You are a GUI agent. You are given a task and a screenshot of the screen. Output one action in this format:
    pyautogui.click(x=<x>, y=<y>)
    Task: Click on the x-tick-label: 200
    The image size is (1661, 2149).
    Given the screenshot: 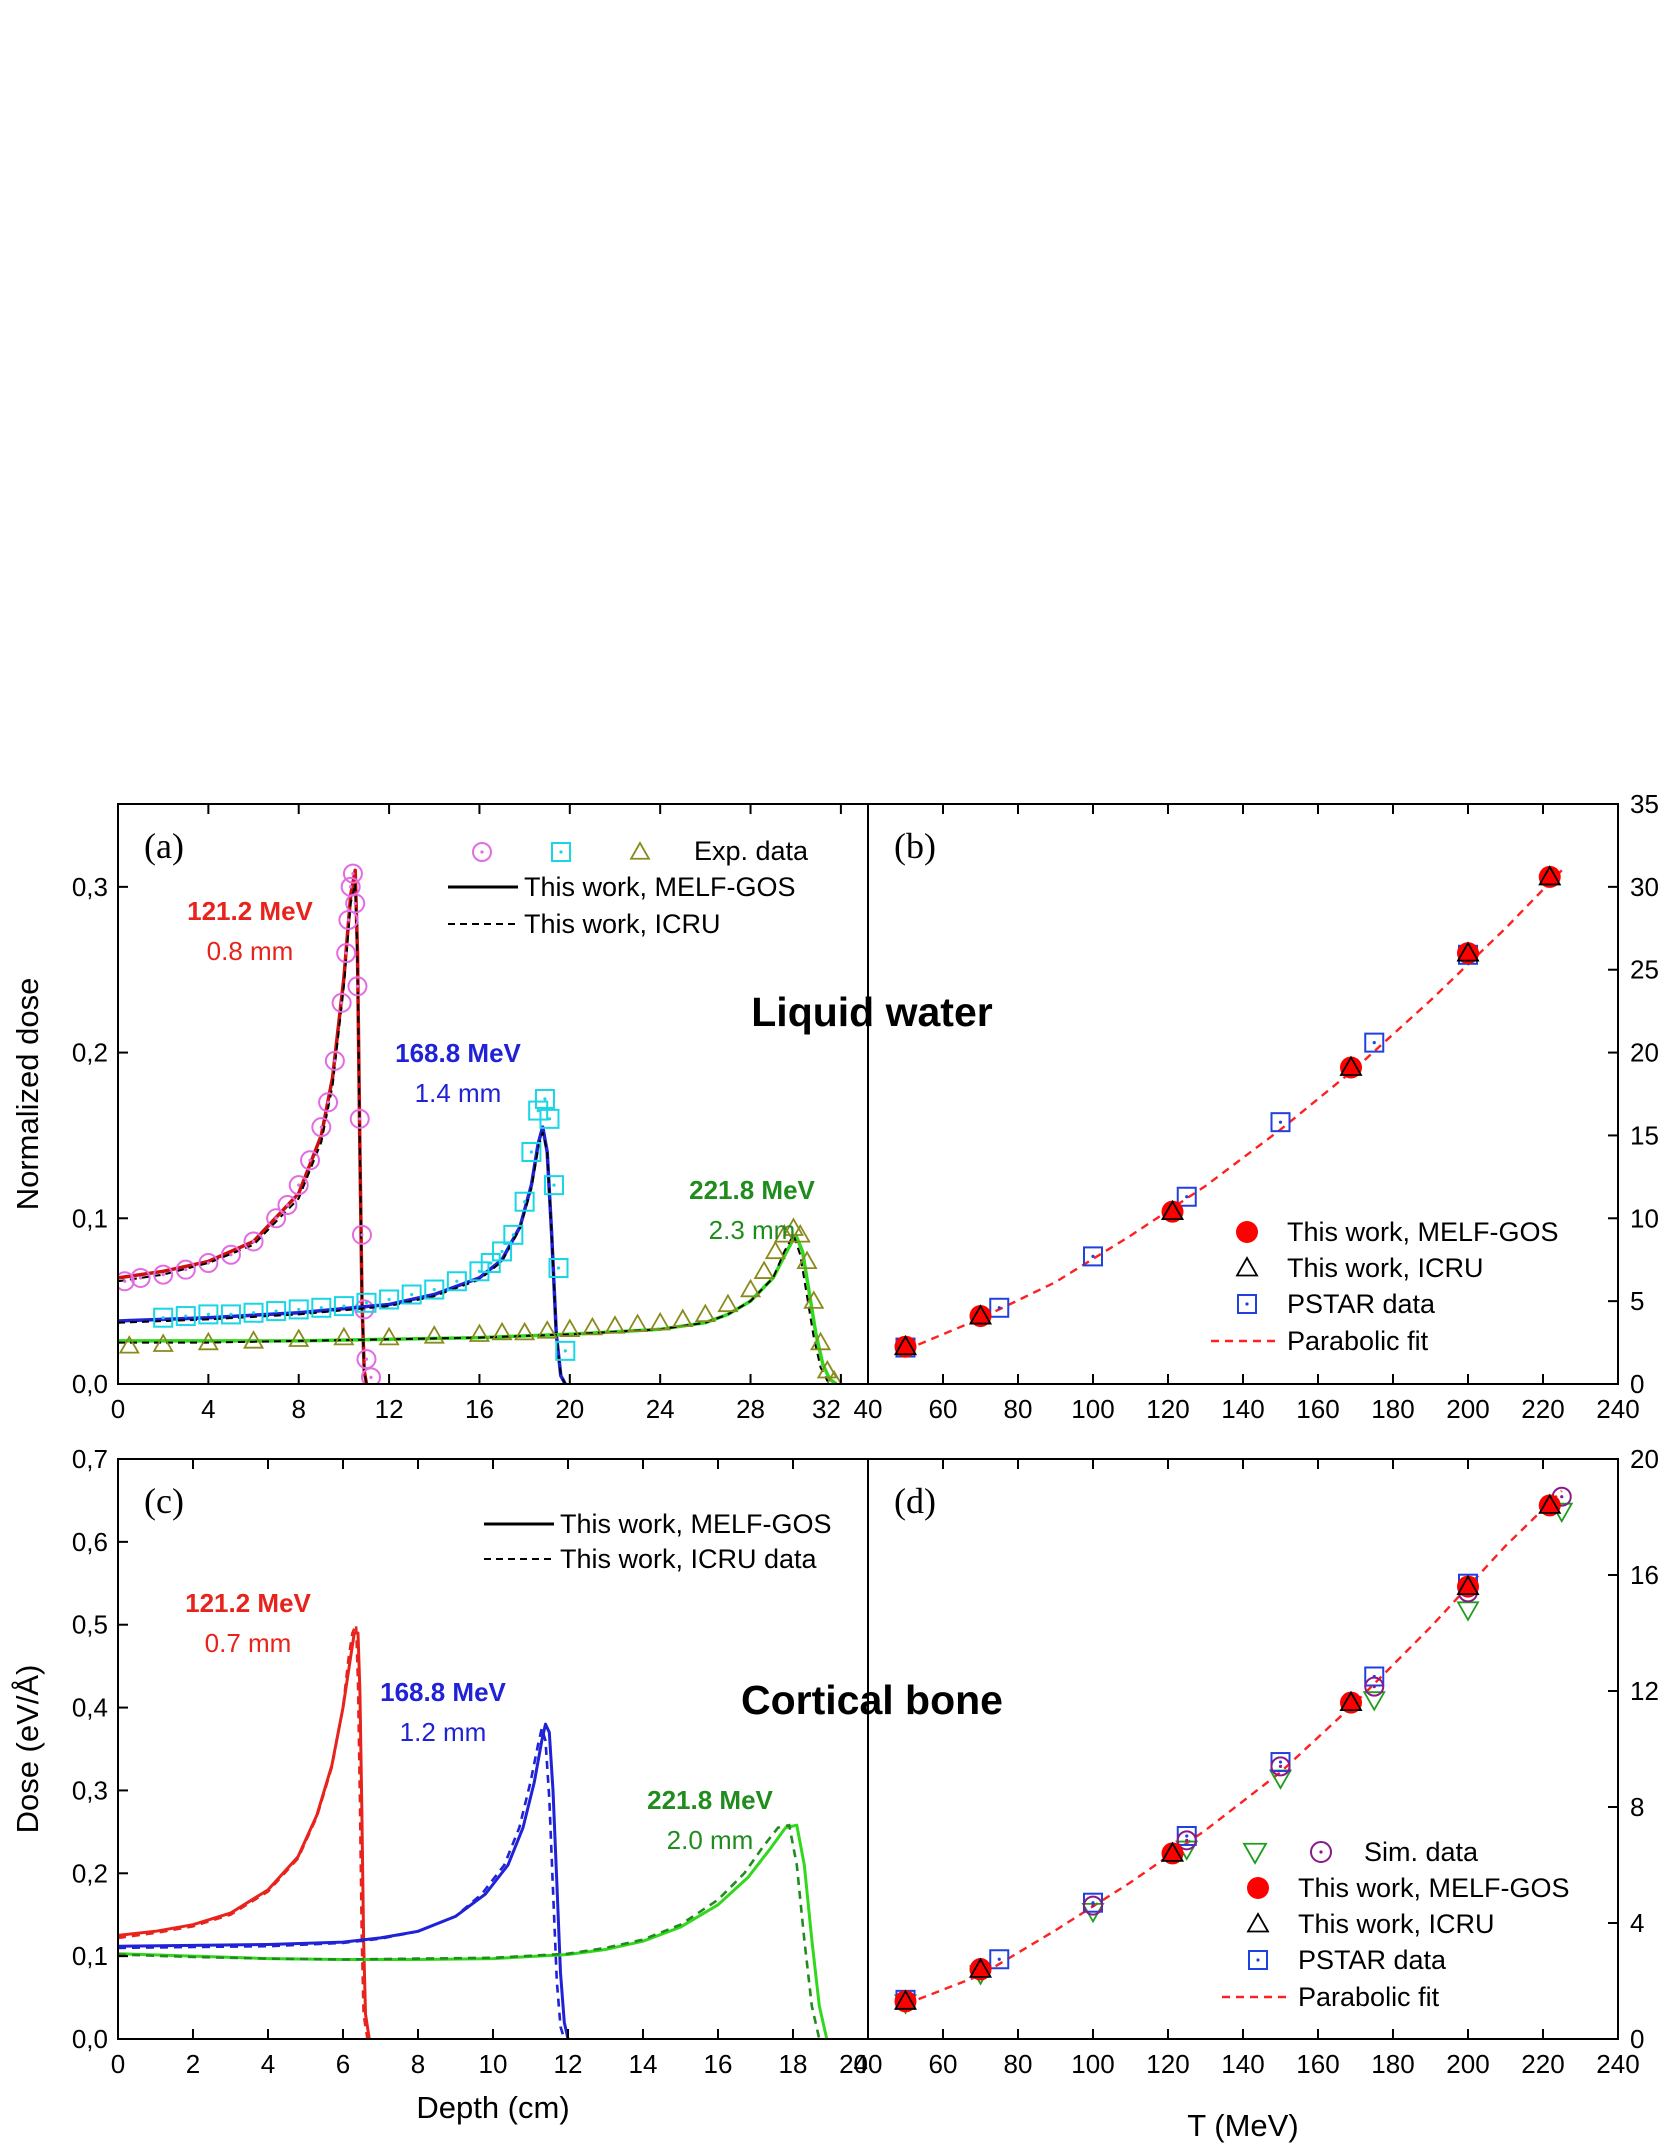 What is the action you would take?
    pyautogui.click(x=1467, y=2064)
    